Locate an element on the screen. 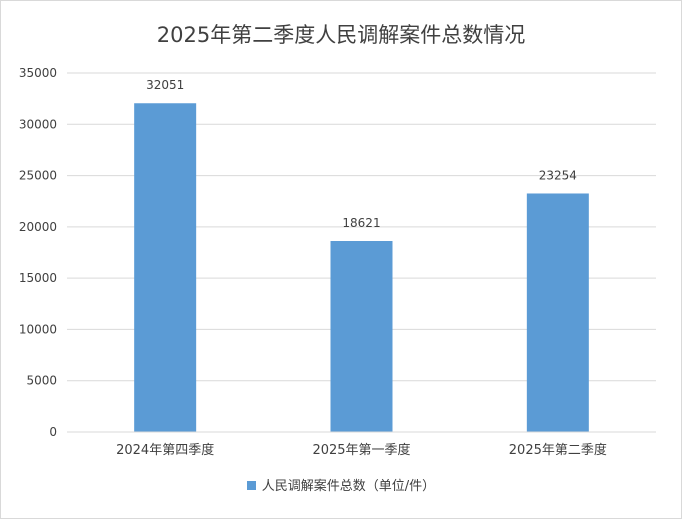  y-tick-label: 5000 is located at coordinates (41, 381).